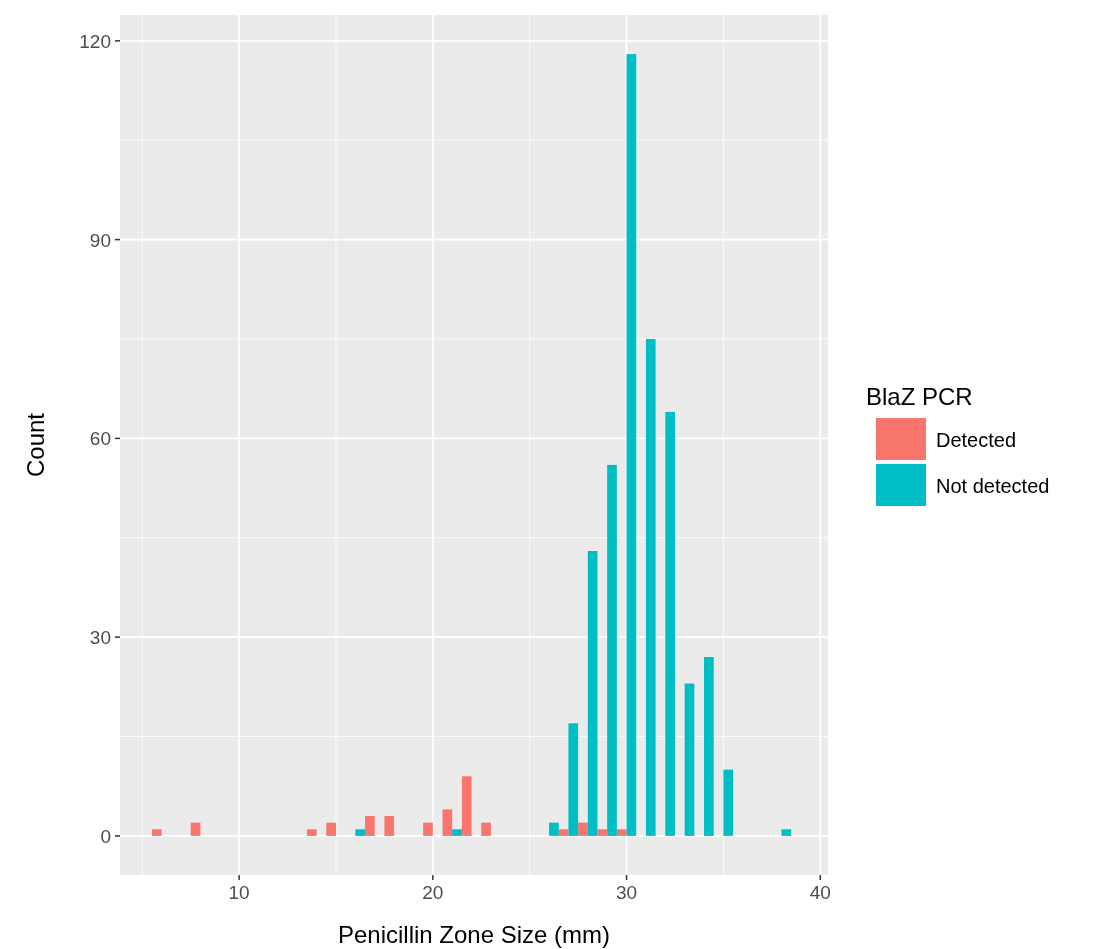 This screenshot has width=1096, height=949. I want to click on y-tick-label: 120, so click(95, 41).